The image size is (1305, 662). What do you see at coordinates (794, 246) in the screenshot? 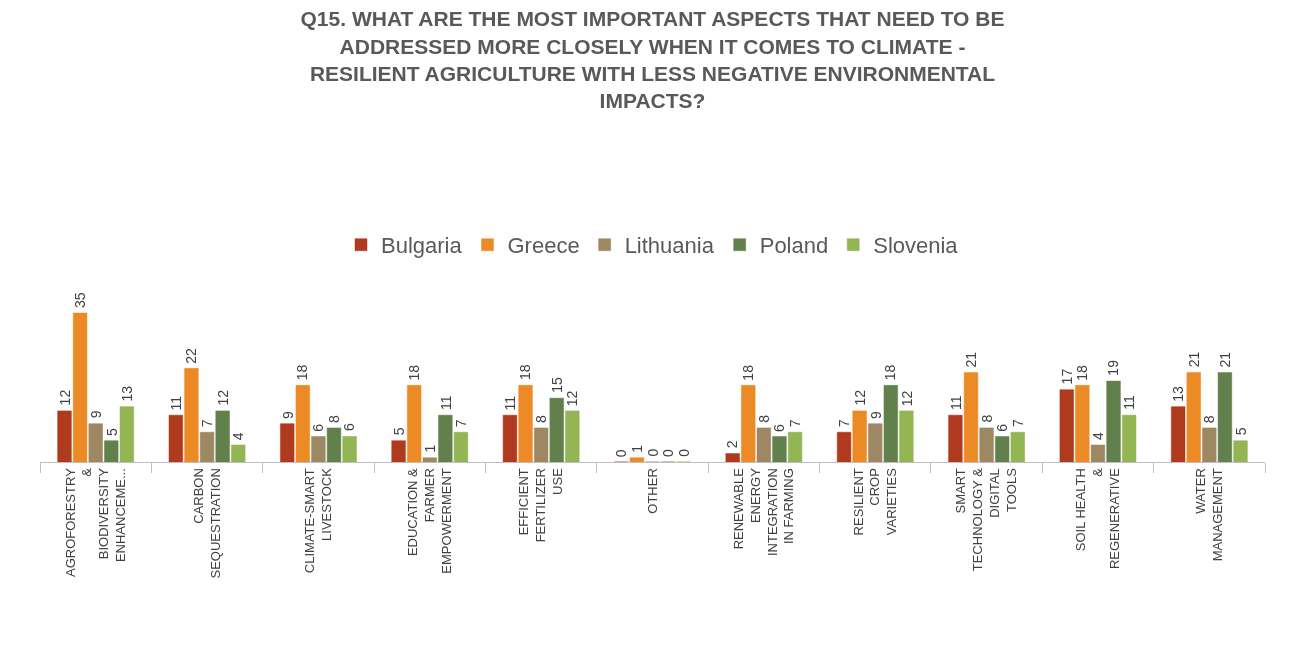
I see `legend-label: Poland` at bounding box center [794, 246].